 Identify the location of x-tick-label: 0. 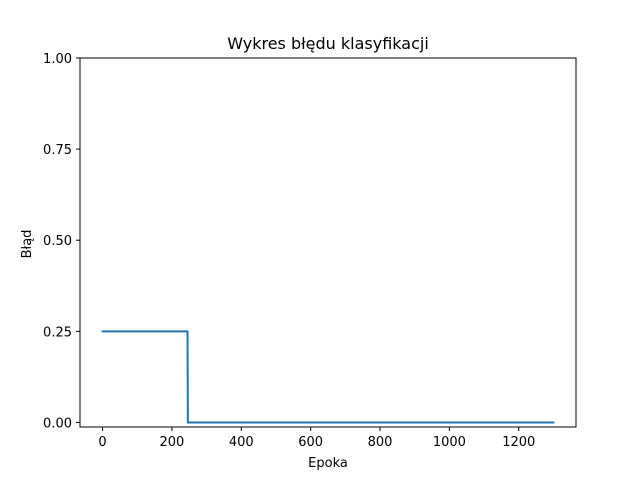
(102, 442).